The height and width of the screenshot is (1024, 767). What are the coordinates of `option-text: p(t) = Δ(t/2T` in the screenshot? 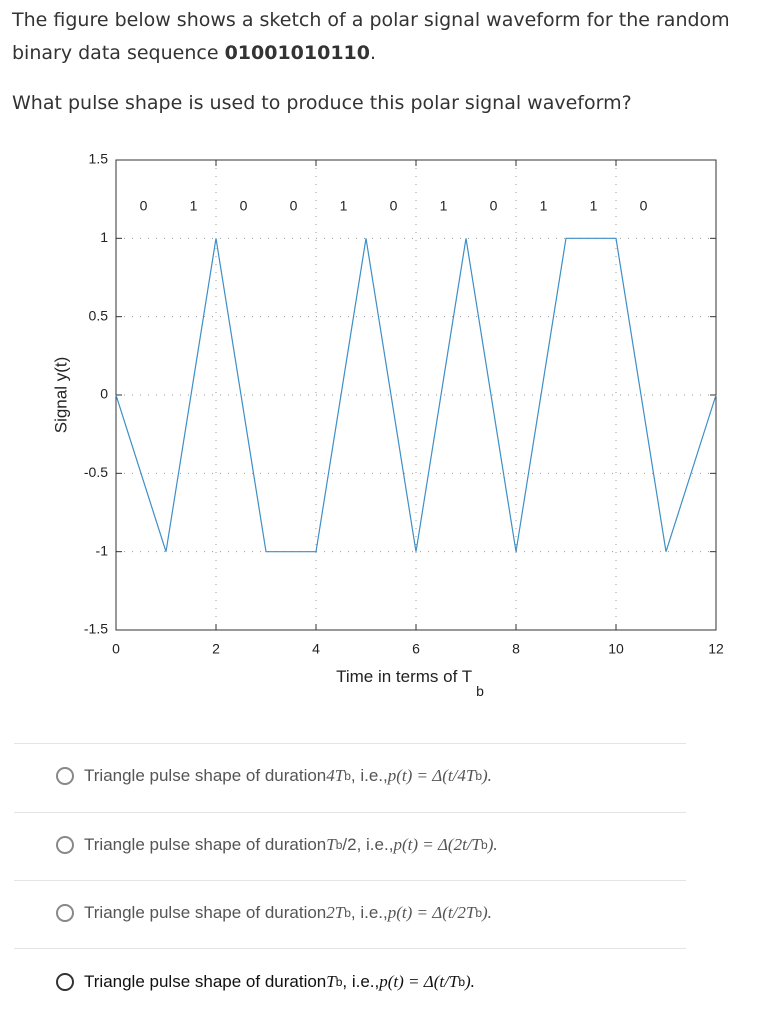 It's located at (431, 912).